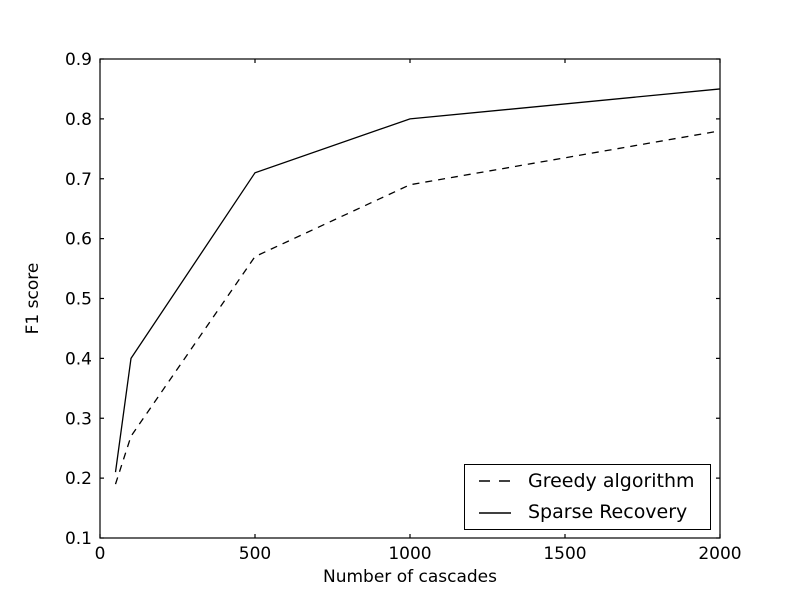  I want to click on y-axis-label: F1 score, so click(33, 299).